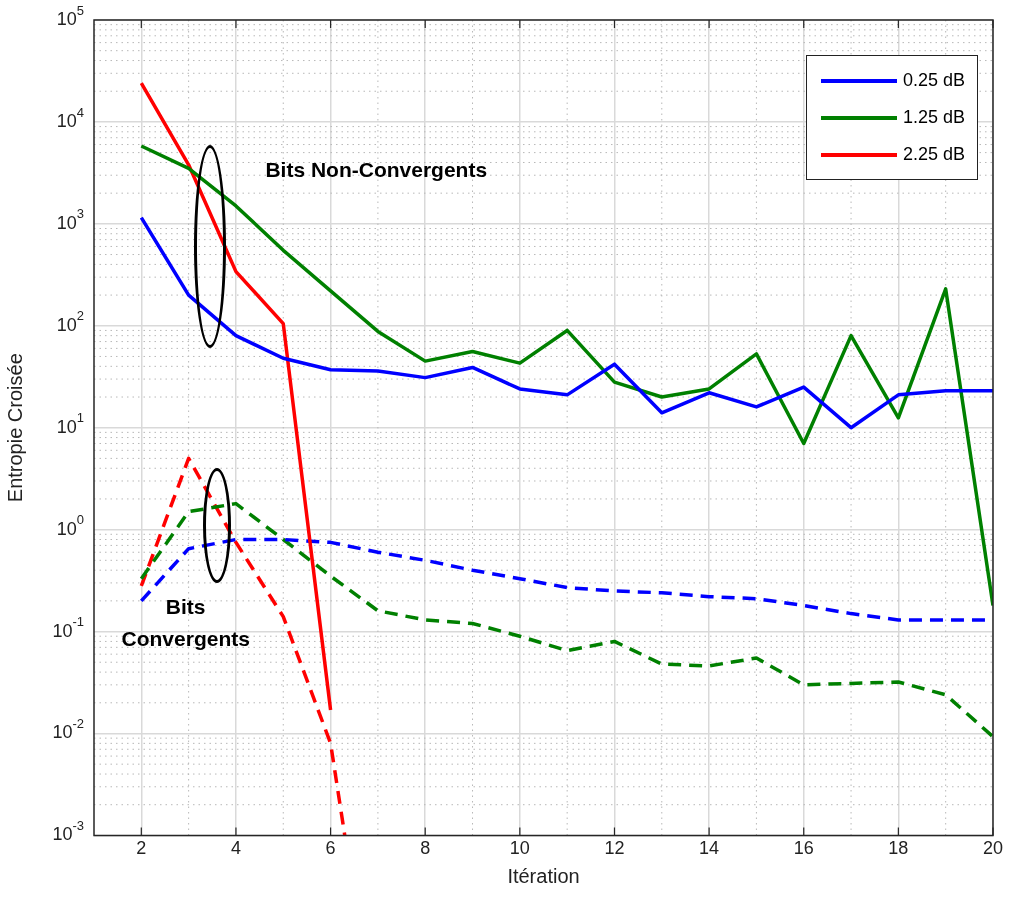 The width and height of the screenshot is (1010, 897). I want to click on x-tick-label: 10, so click(519, 848).